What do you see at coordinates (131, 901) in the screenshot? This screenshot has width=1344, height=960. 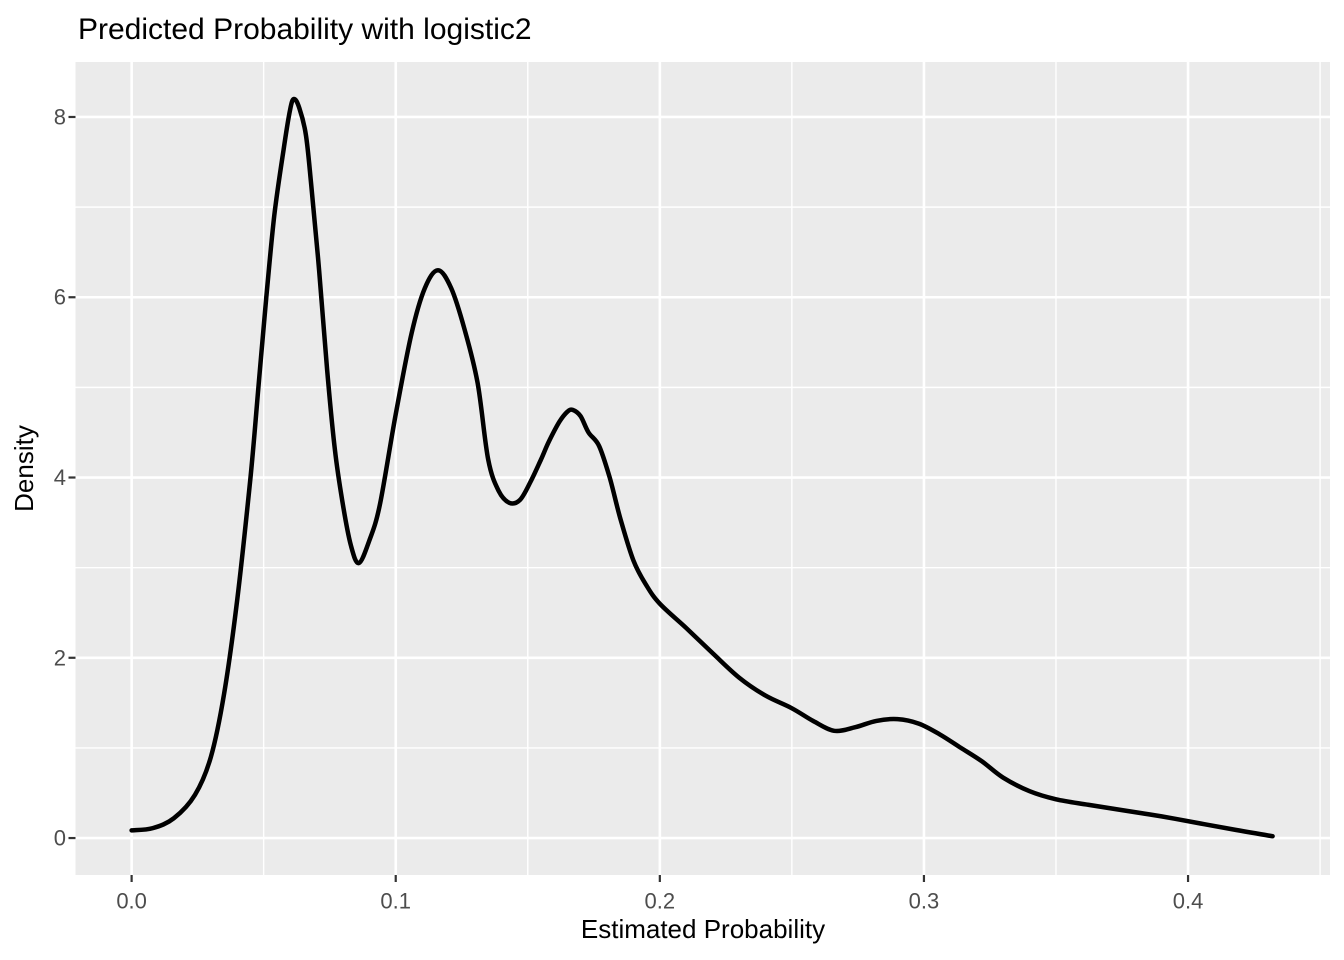 I see `x-axis-tick-label: 0.0` at bounding box center [131, 901].